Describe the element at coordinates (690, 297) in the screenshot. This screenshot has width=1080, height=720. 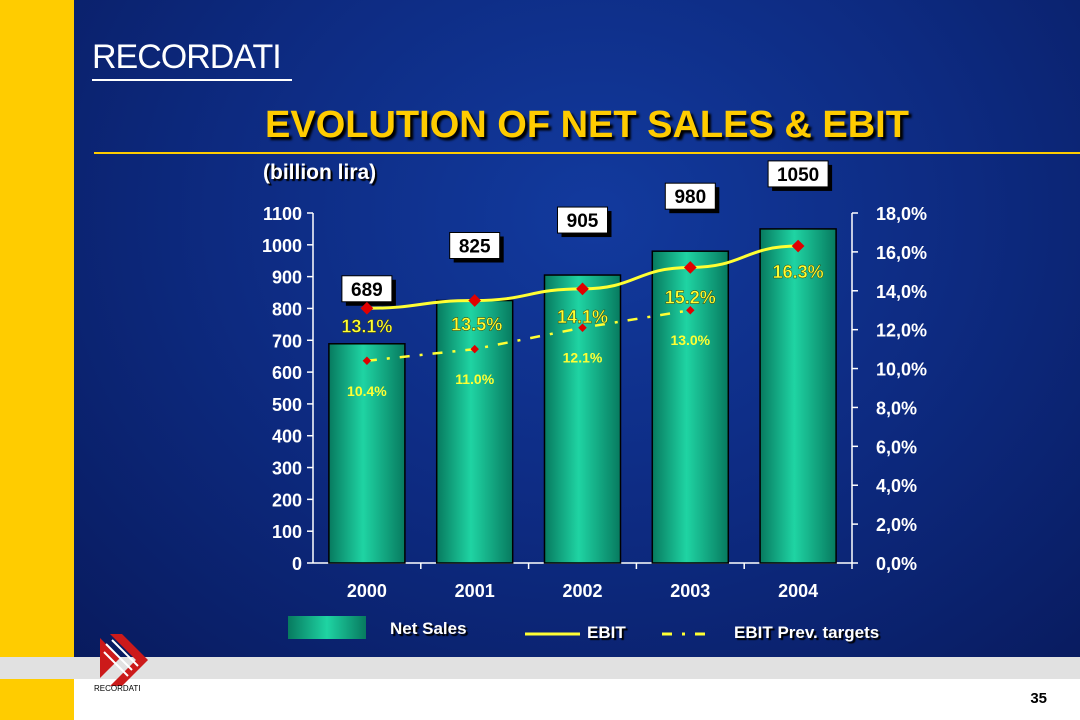
I see `ebit-value-label: 15.2%` at that location.